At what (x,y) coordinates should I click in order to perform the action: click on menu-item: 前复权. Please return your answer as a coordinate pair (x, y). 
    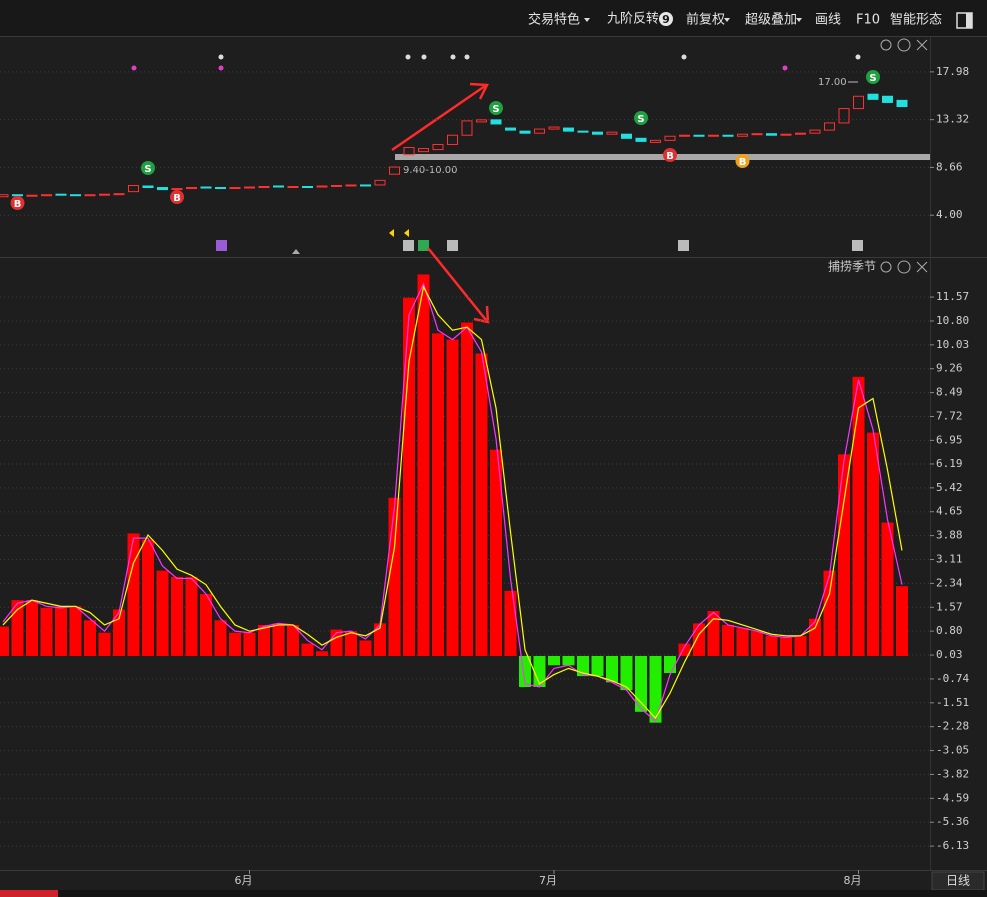
    Looking at the image, I should click on (705, 20).